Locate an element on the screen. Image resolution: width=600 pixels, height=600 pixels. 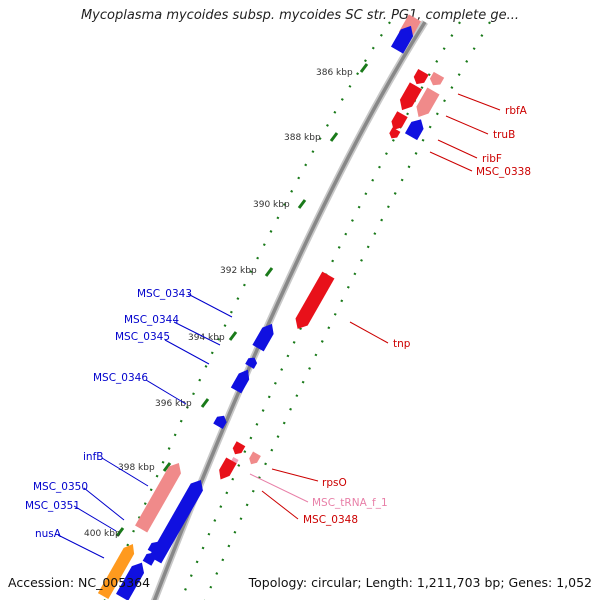
gene-feature-rpsO-light is located at coordinates (255, 458).